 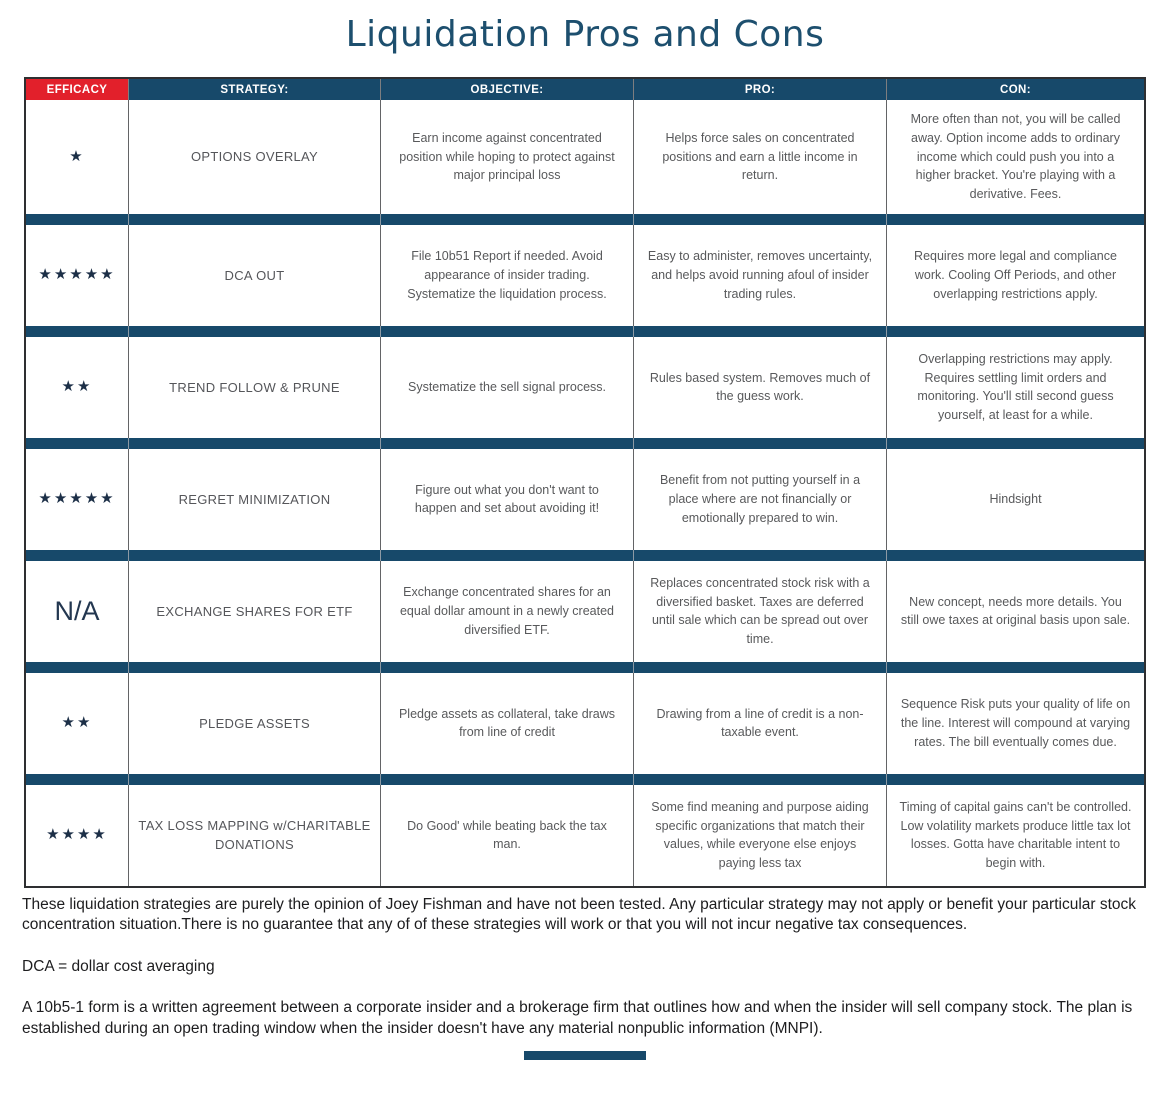 I want to click on header-strategy: STRATEGY:, so click(x=255, y=89).